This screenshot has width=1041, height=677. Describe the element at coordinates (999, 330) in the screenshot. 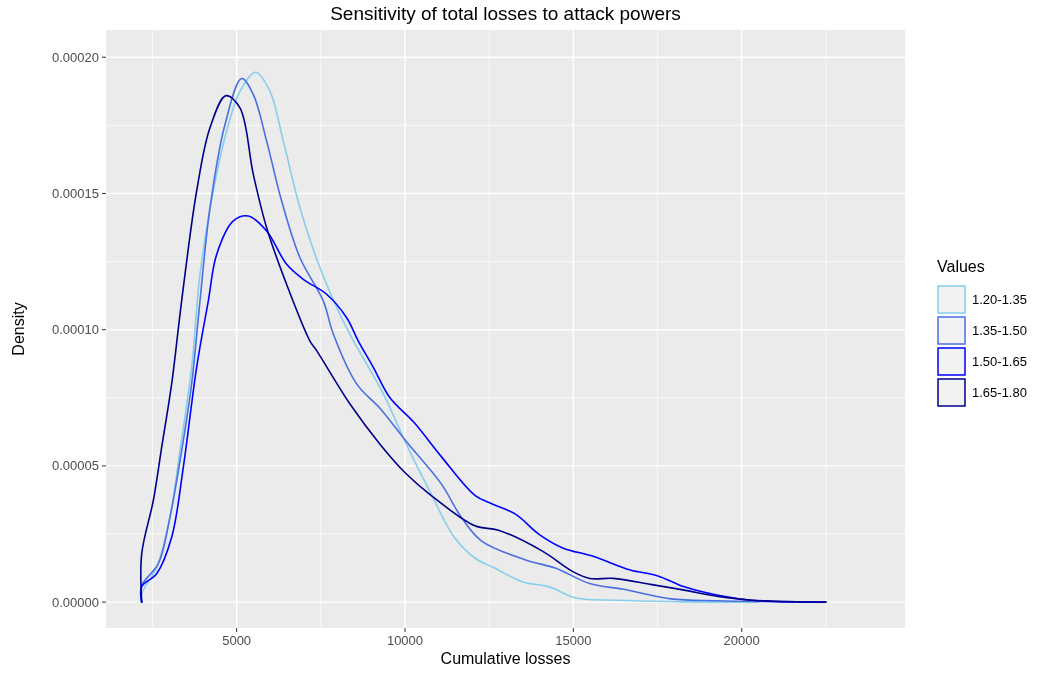

I see `legend-label: 1.35-1.50` at that location.